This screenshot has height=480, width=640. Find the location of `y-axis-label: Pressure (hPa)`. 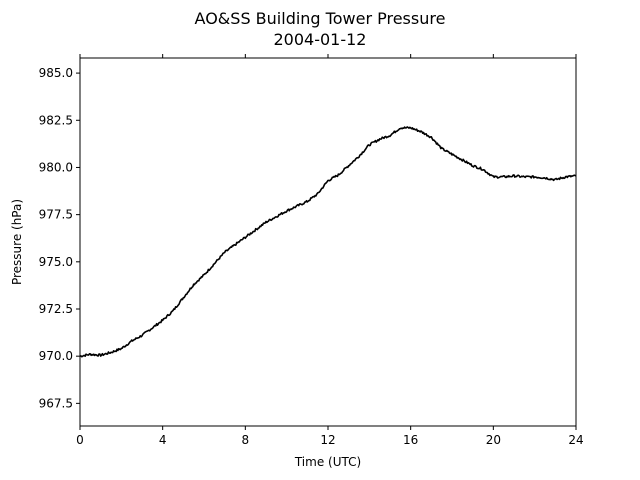

y-axis-label: Pressure (hPa) is located at coordinates (17, 242).